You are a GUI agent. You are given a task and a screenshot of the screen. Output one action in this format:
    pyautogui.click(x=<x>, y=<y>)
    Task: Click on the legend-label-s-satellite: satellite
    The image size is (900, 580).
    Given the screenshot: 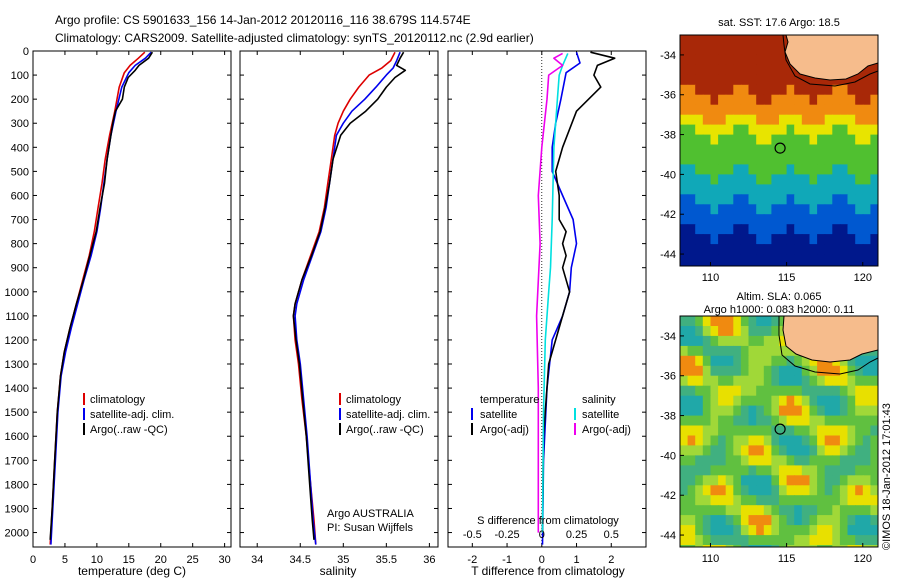 What is the action you would take?
    pyautogui.click(x=600, y=415)
    